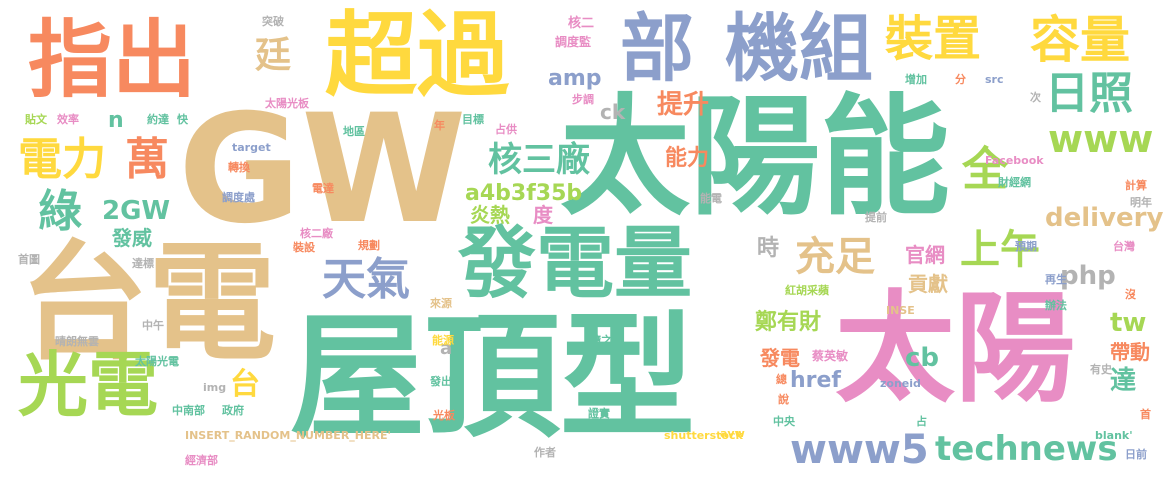  Describe the element at coordinates (816, 380) in the screenshot. I see `word: href` at that location.